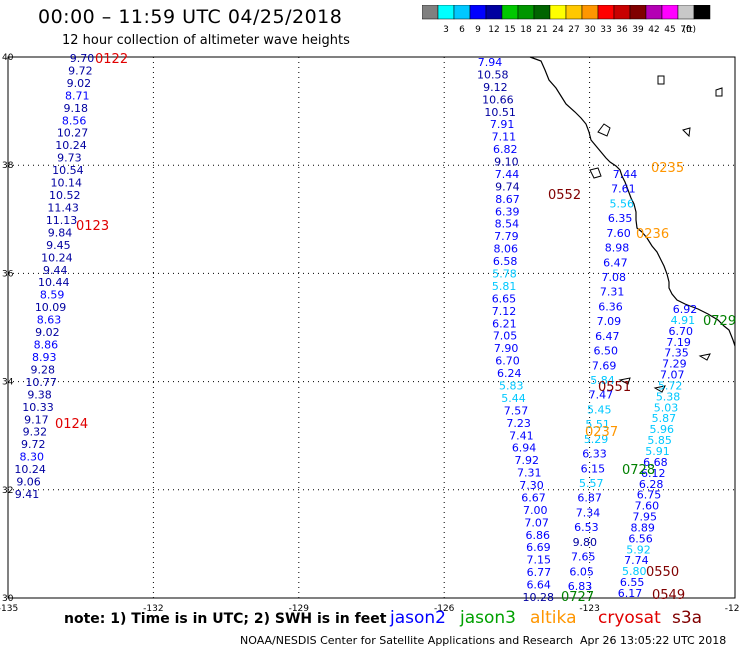  What do you see at coordinates (666, 407) in the screenshot?
I see `wave-height-label: 5.03` at bounding box center [666, 407].